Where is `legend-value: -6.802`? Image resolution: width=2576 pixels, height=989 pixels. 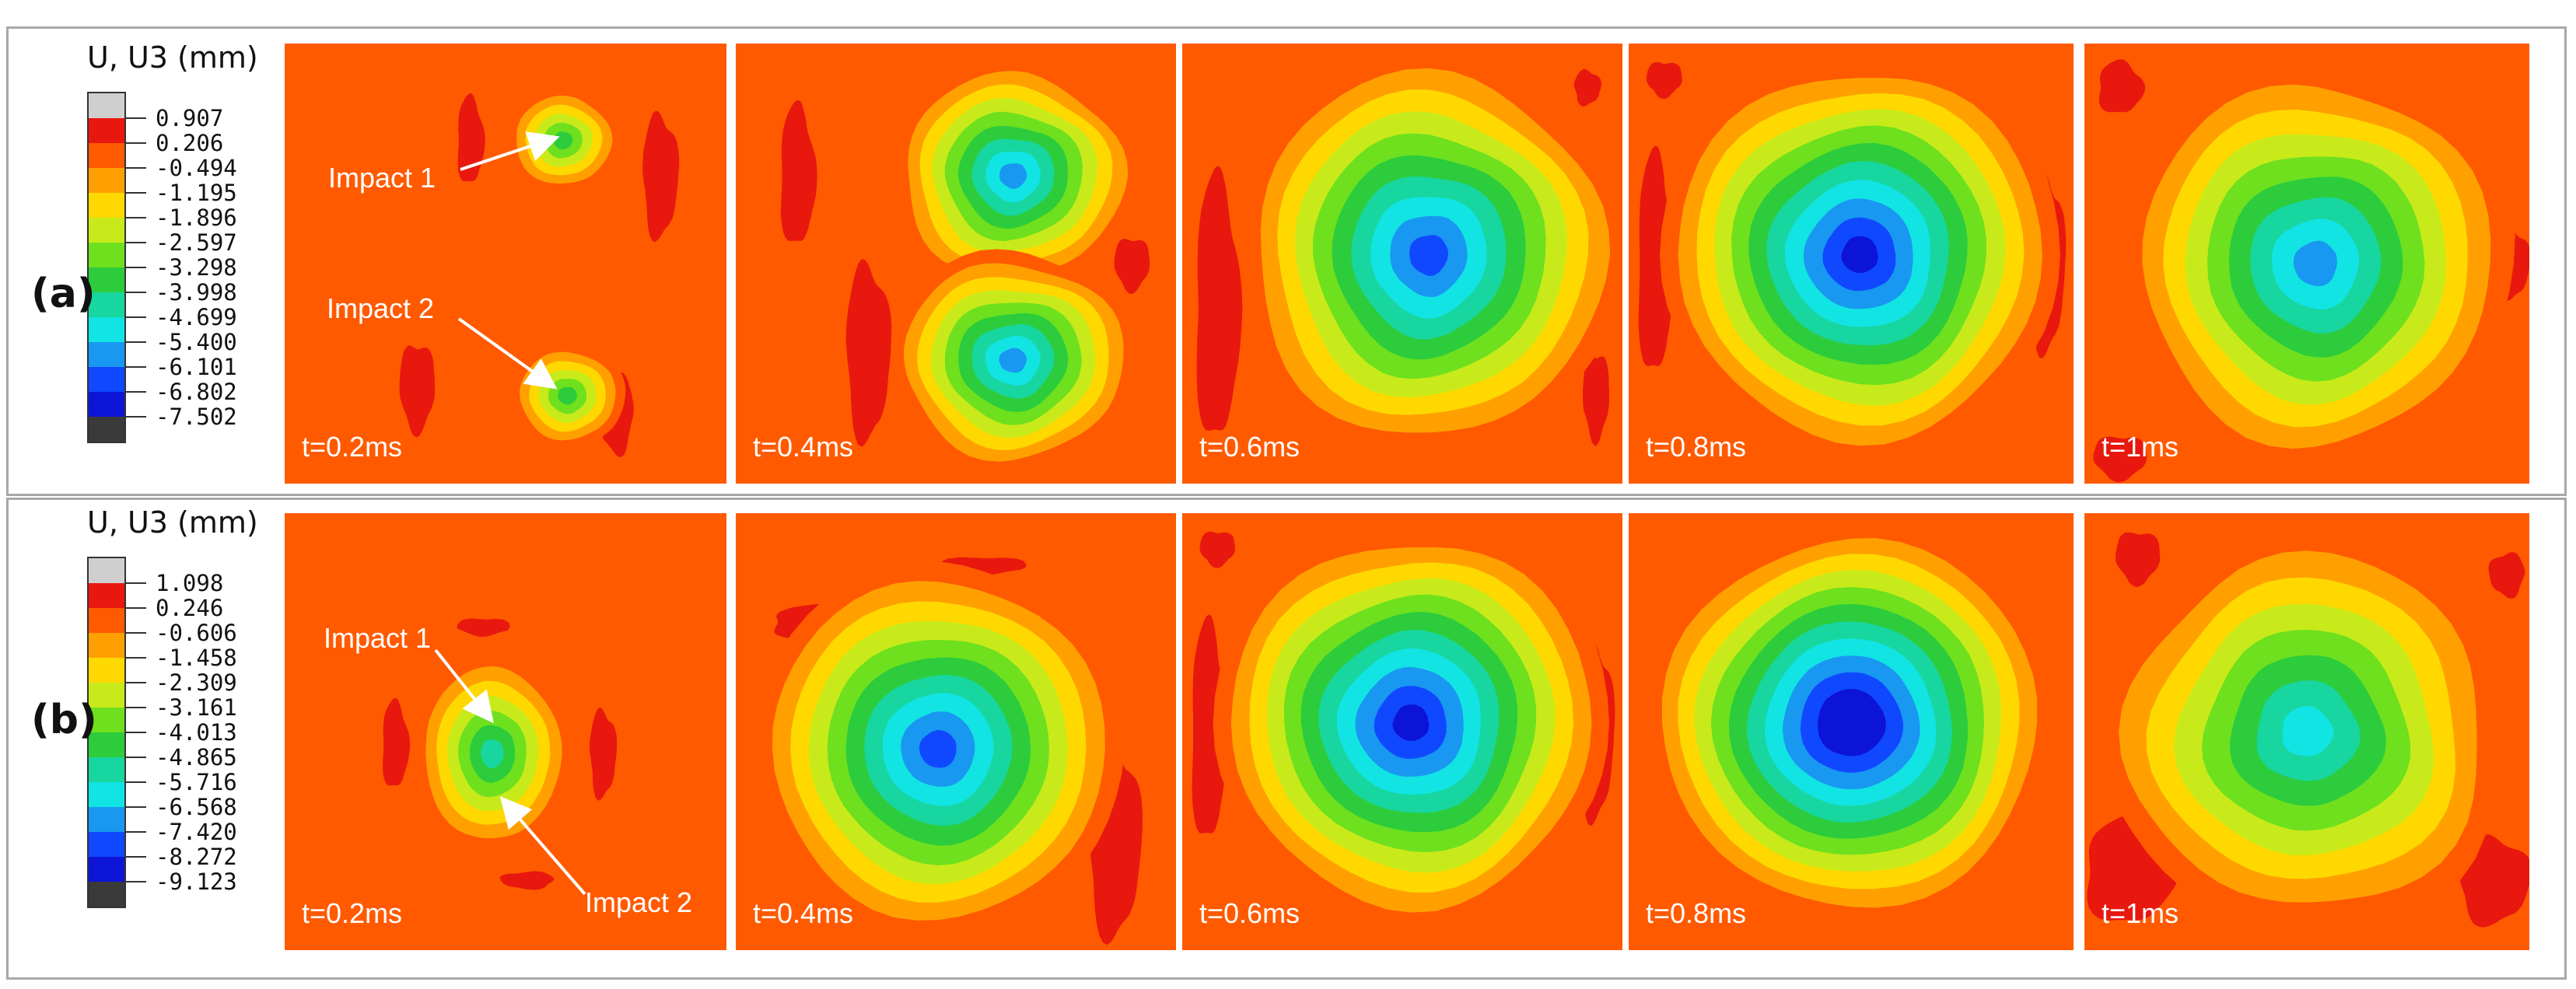
legend-value: -6.802 is located at coordinates (197, 392).